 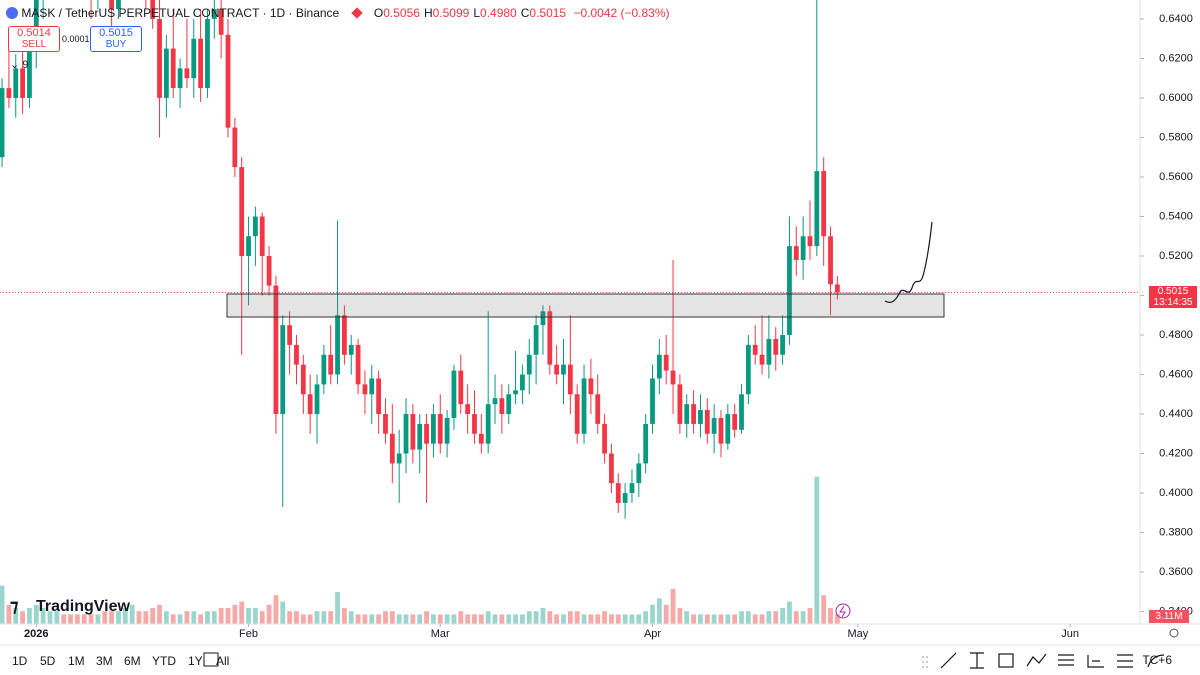 What do you see at coordinates (1006, 660) in the screenshot?
I see `tool-rect` at bounding box center [1006, 660].